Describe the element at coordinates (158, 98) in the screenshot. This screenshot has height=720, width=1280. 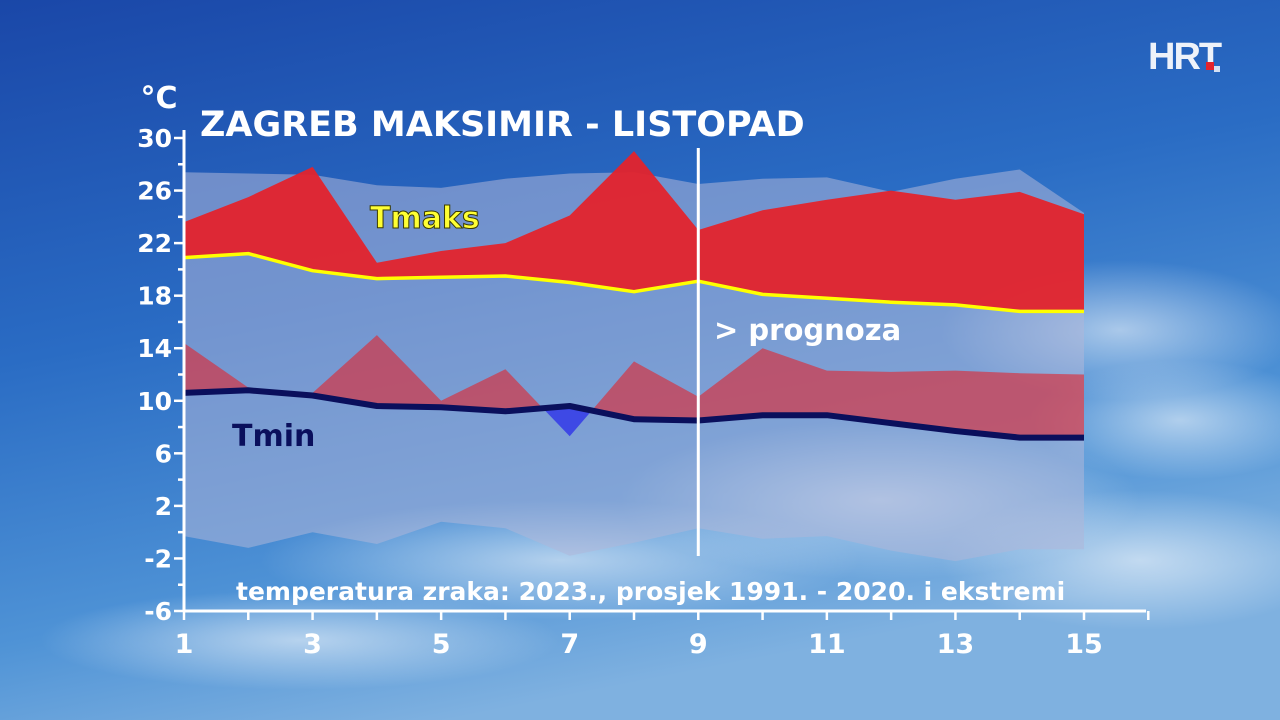
I see `y-axis-unit: °C` at that location.